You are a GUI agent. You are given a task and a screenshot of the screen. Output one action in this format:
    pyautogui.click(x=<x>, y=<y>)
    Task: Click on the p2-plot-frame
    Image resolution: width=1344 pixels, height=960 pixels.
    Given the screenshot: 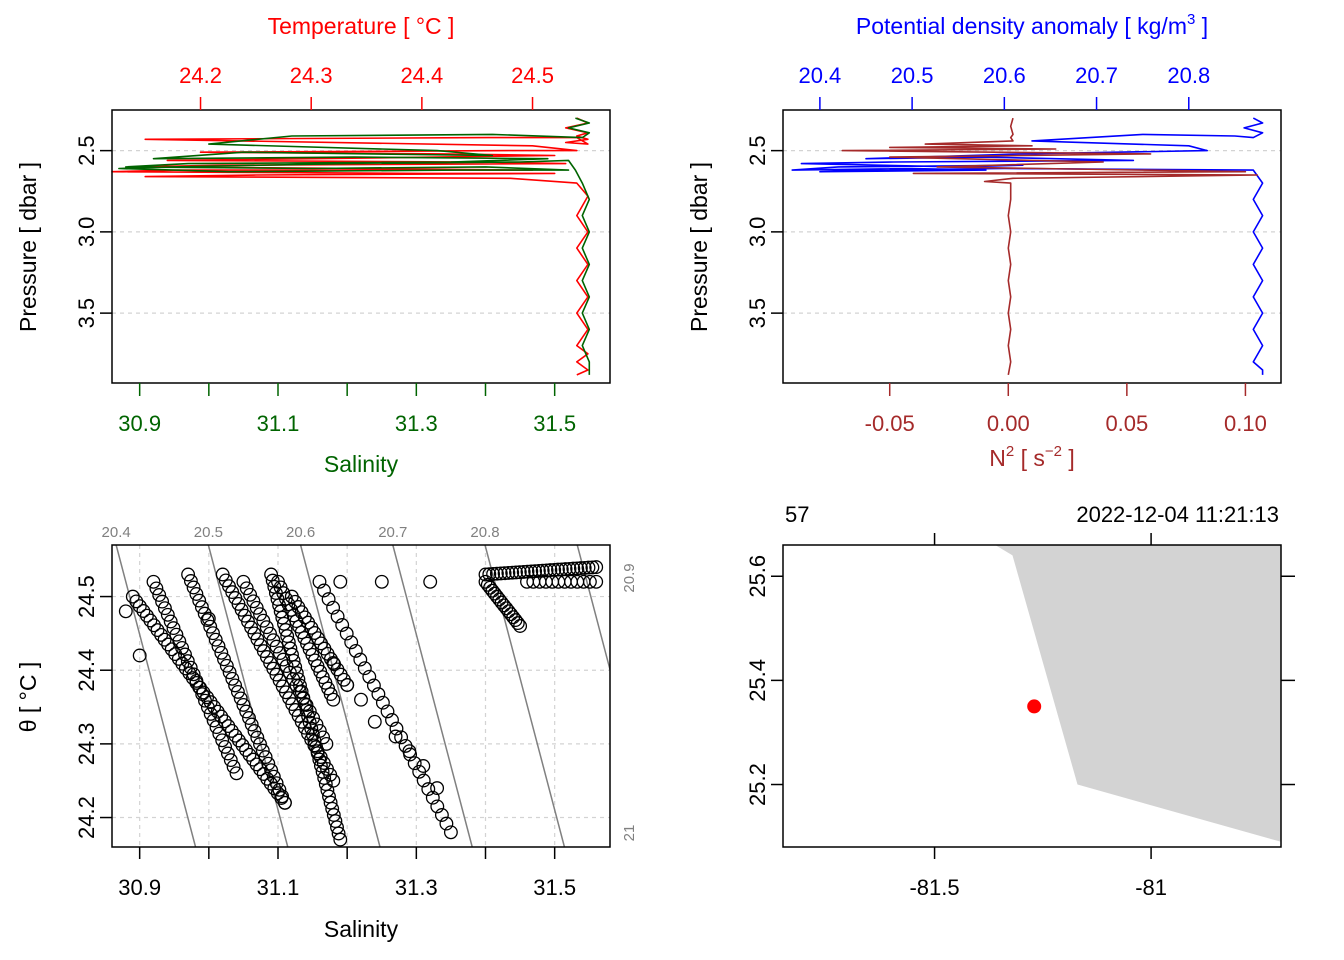 What is the action you would take?
    pyautogui.click(x=1032, y=246)
    